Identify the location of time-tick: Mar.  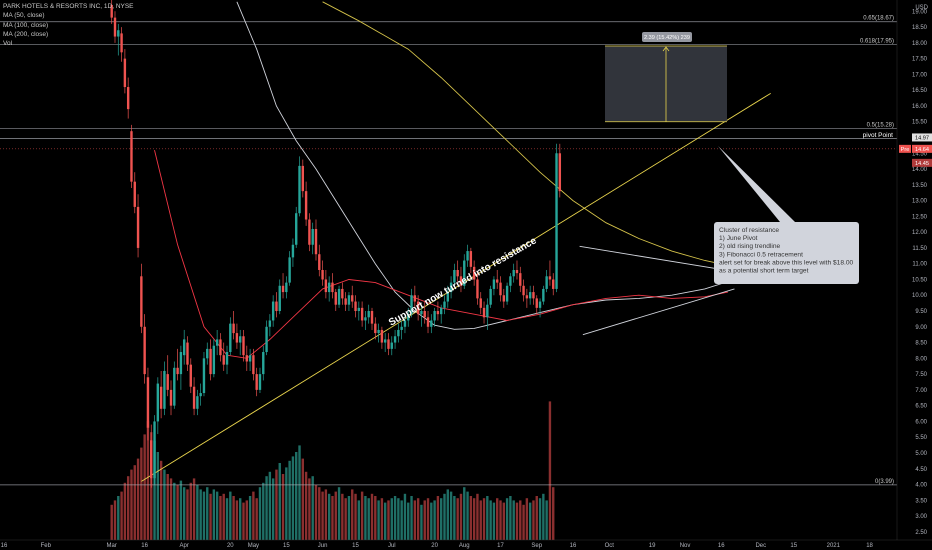
(112, 546).